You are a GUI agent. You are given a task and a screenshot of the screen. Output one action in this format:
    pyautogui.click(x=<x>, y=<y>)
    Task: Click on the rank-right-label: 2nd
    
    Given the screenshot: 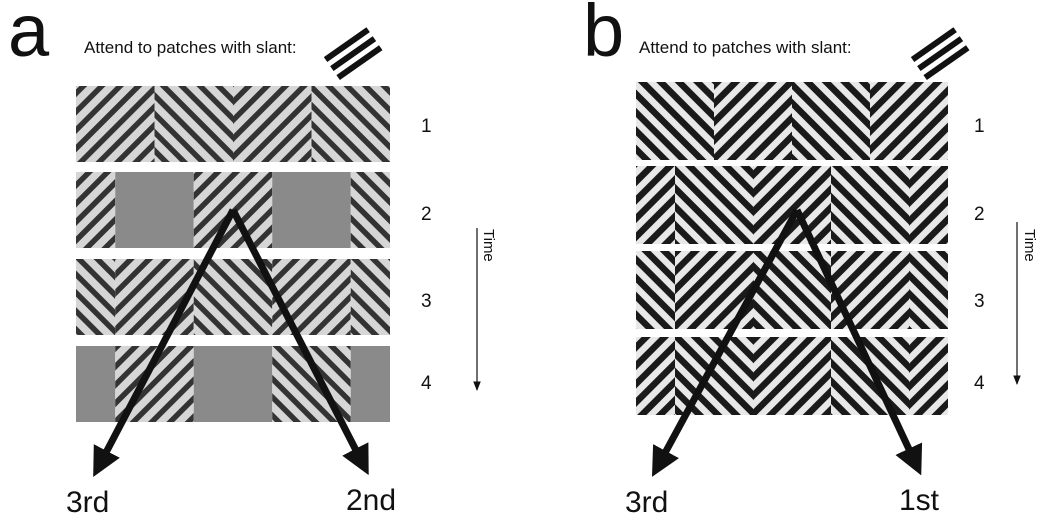 What is the action you would take?
    pyautogui.click(x=371, y=500)
    